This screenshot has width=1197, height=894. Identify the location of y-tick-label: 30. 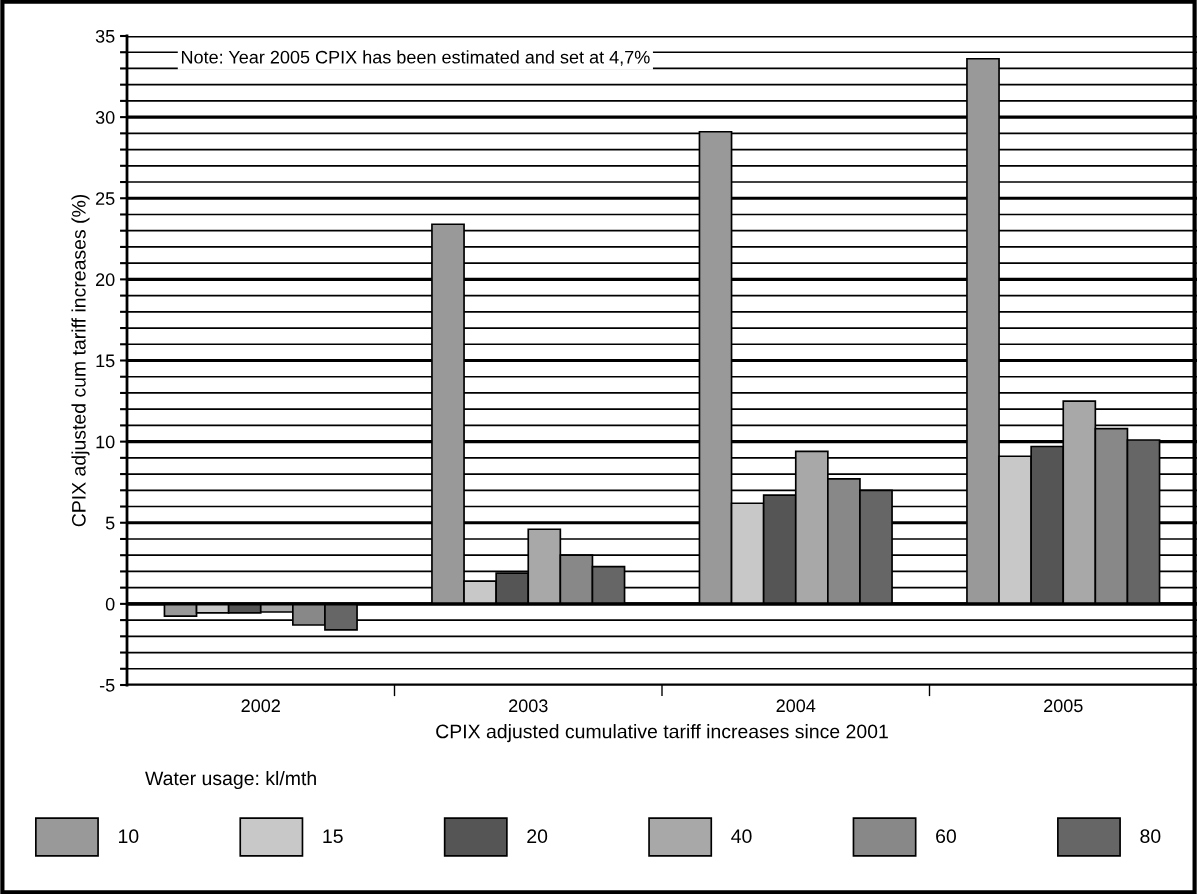
(105, 117).